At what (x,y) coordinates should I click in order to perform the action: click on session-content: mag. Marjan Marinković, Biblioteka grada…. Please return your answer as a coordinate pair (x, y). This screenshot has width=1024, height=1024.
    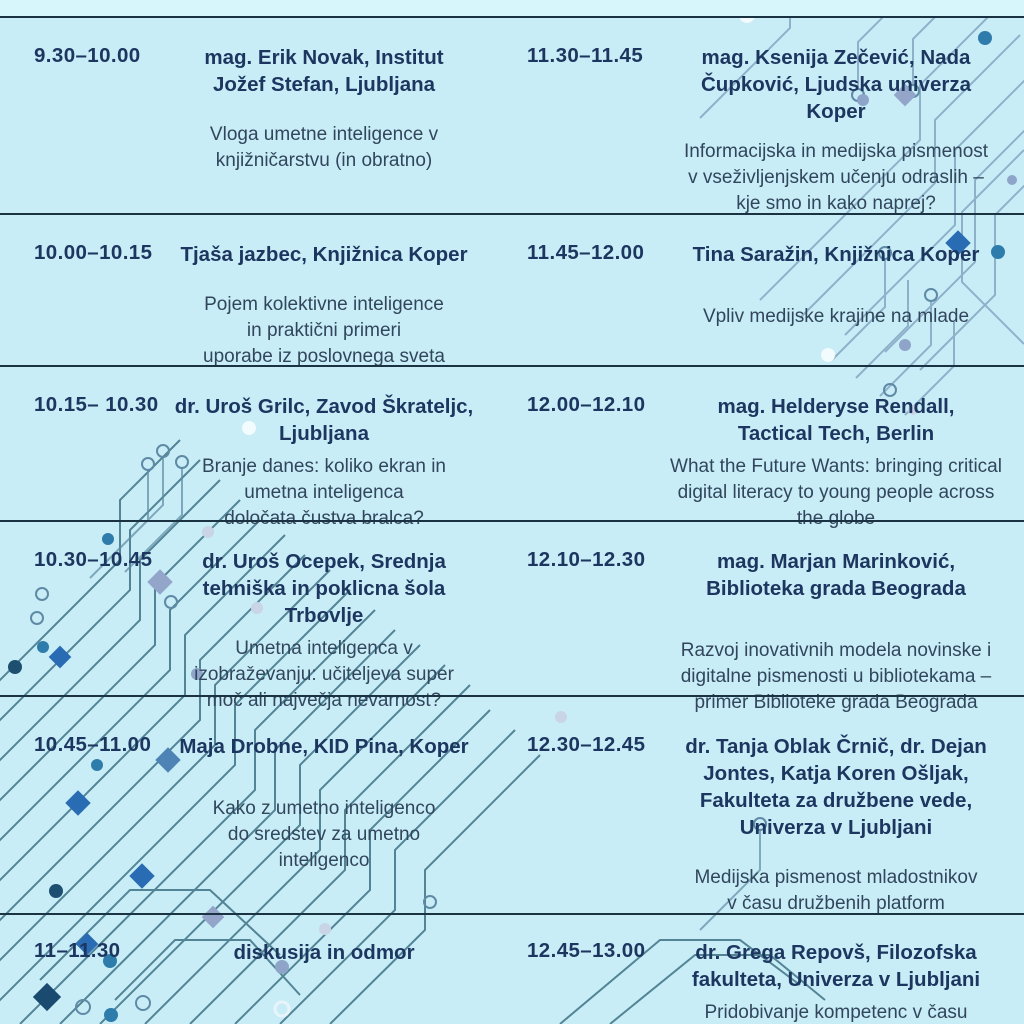
    Looking at the image, I should click on (843, 630).